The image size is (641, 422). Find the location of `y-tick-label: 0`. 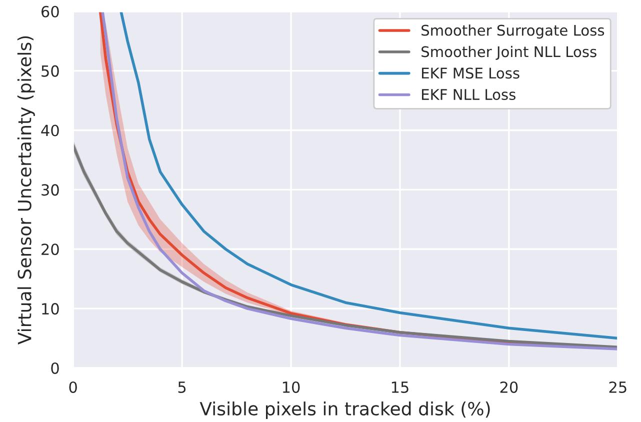

y-tick-label: 0 is located at coordinates (55, 368).